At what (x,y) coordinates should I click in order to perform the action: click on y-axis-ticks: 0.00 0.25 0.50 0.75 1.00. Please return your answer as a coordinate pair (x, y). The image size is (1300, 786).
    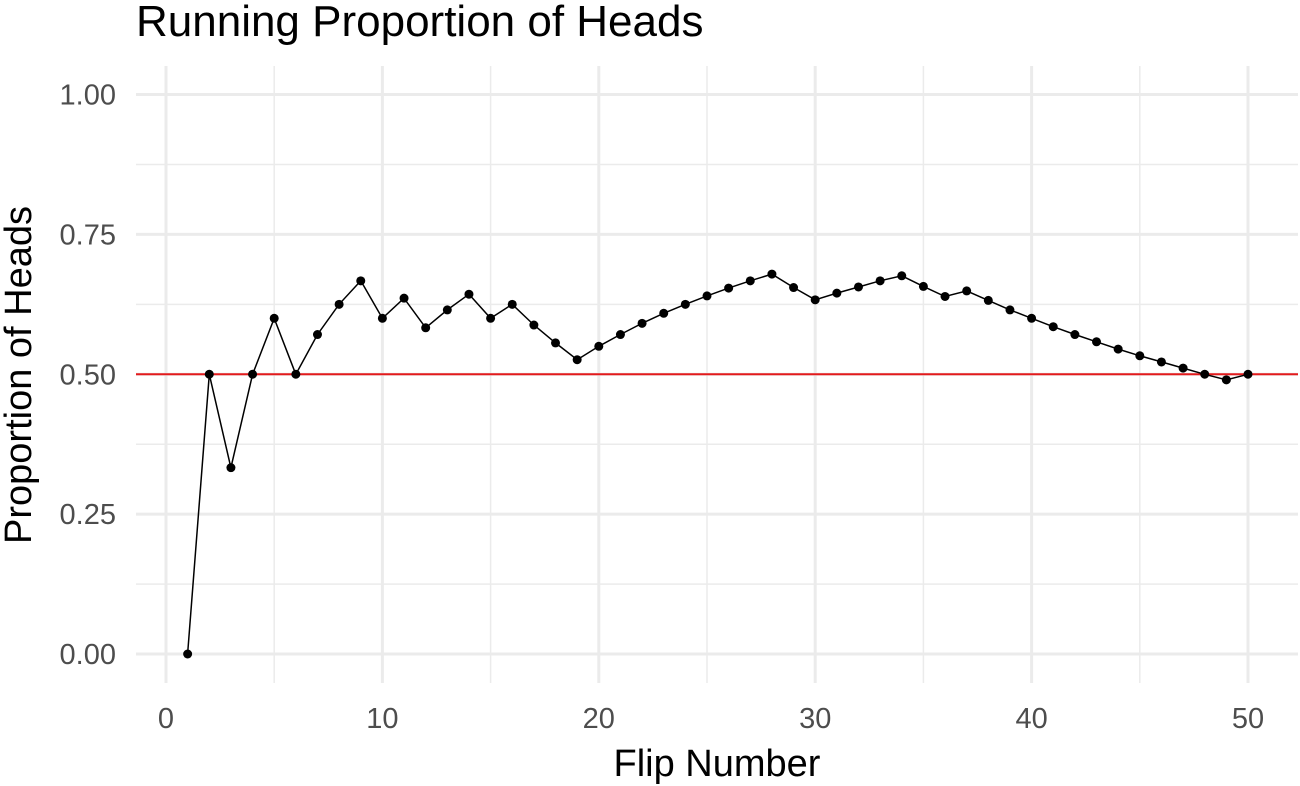
    Looking at the image, I should click on (88, 376).